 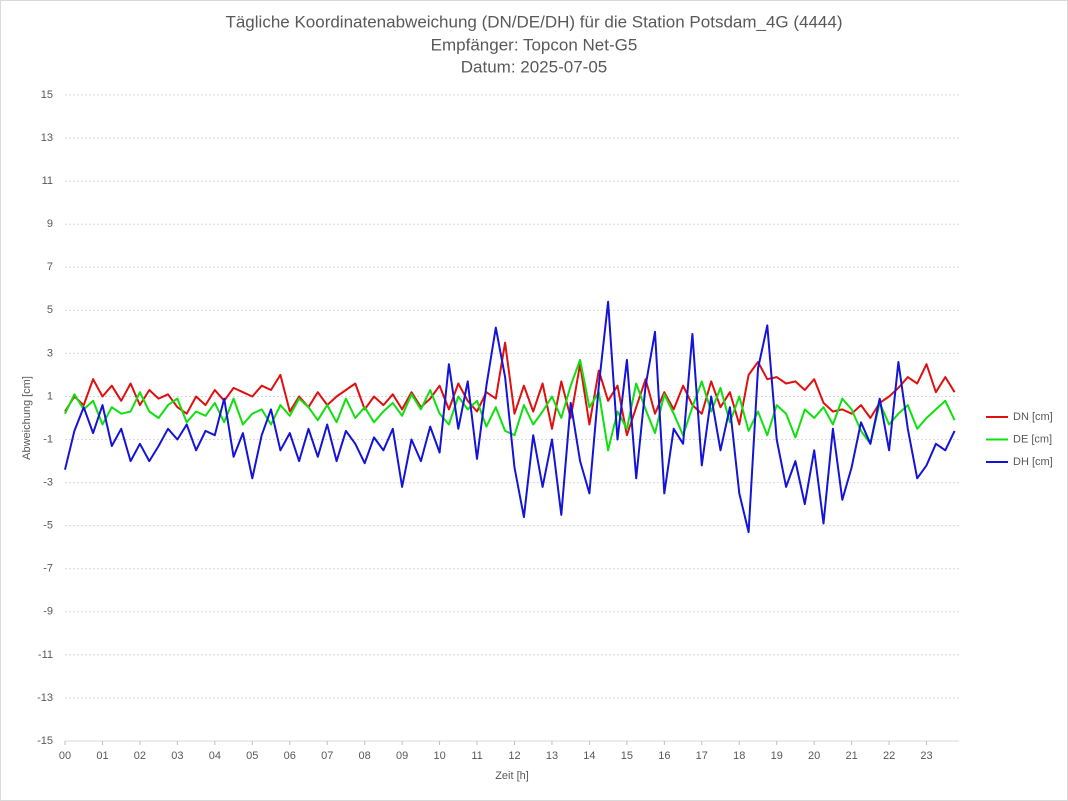 I want to click on x-tick-label: 09, so click(x=402, y=756).